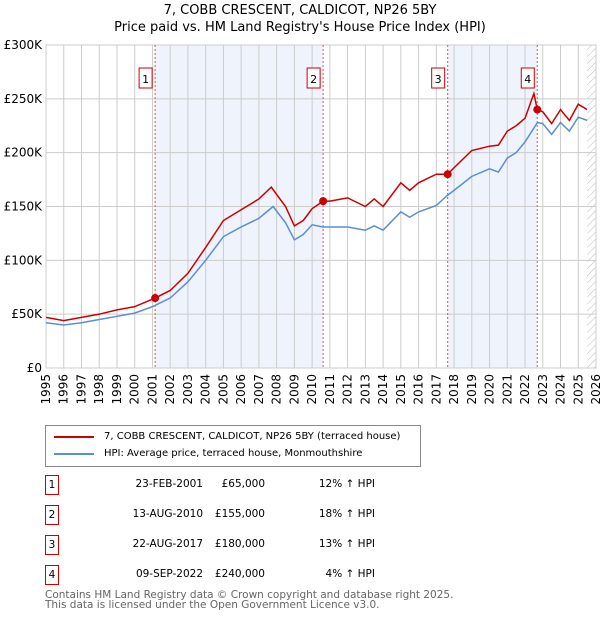 The width and height of the screenshot is (600, 620). Describe the element at coordinates (24, 153) in the screenshot. I see `y-tick-label: £200K` at that location.